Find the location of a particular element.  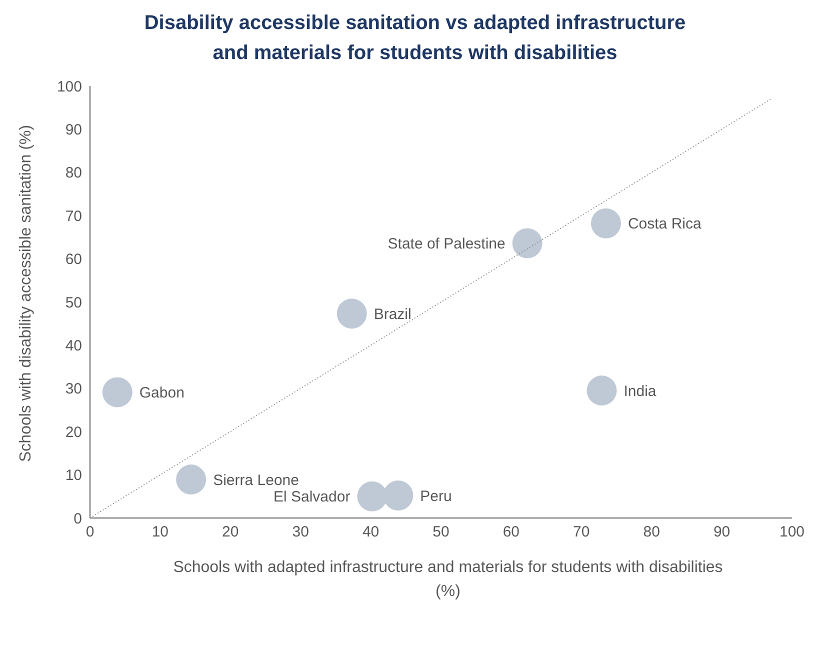

x-tick-label: 10 is located at coordinates (160, 532).